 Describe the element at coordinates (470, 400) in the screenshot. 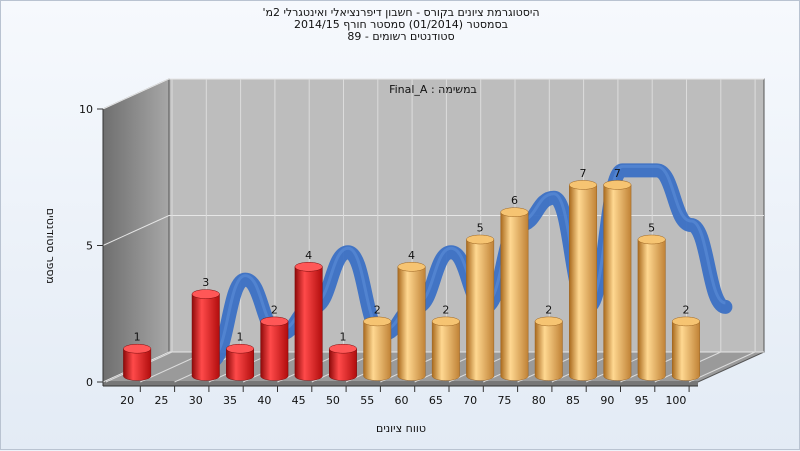

I see `x-tick-label: 70` at that location.